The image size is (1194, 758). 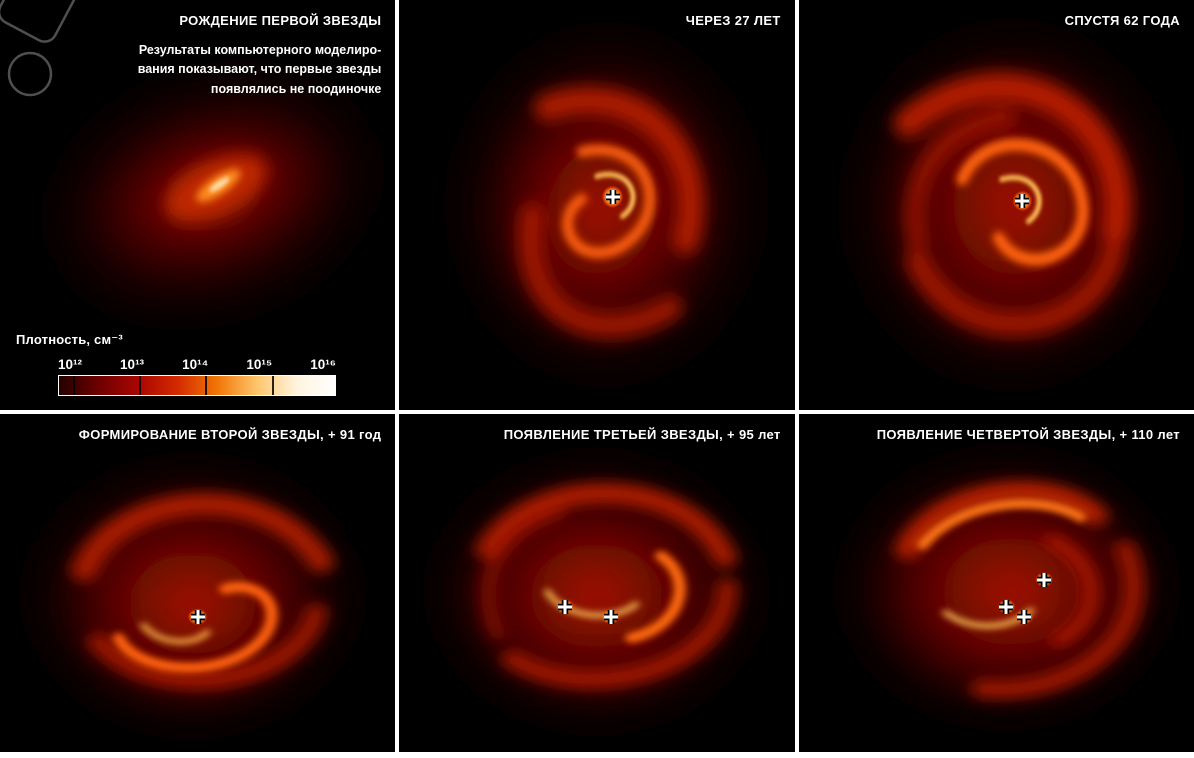 What do you see at coordinates (69, 339) in the screenshot?
I see `colorbar-label: Плотность, см⁻³` at bounding box center [69, 339].